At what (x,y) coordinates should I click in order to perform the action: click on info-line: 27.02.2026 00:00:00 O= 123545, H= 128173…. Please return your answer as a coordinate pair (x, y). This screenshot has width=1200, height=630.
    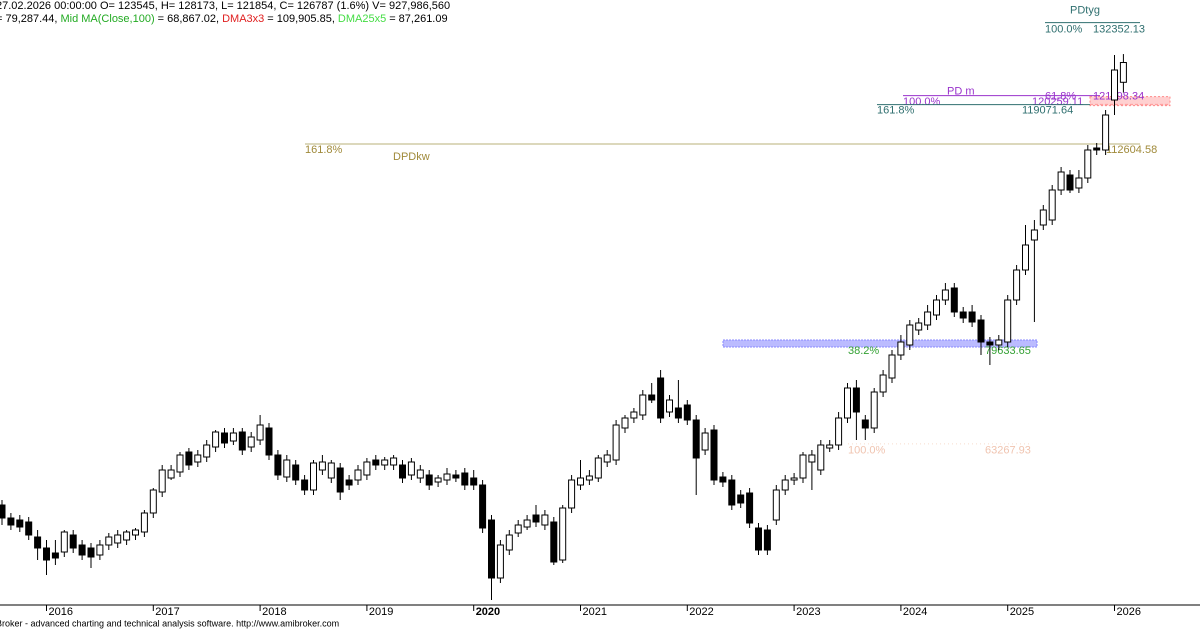
    Looking at the image, I should click on (225, 6).